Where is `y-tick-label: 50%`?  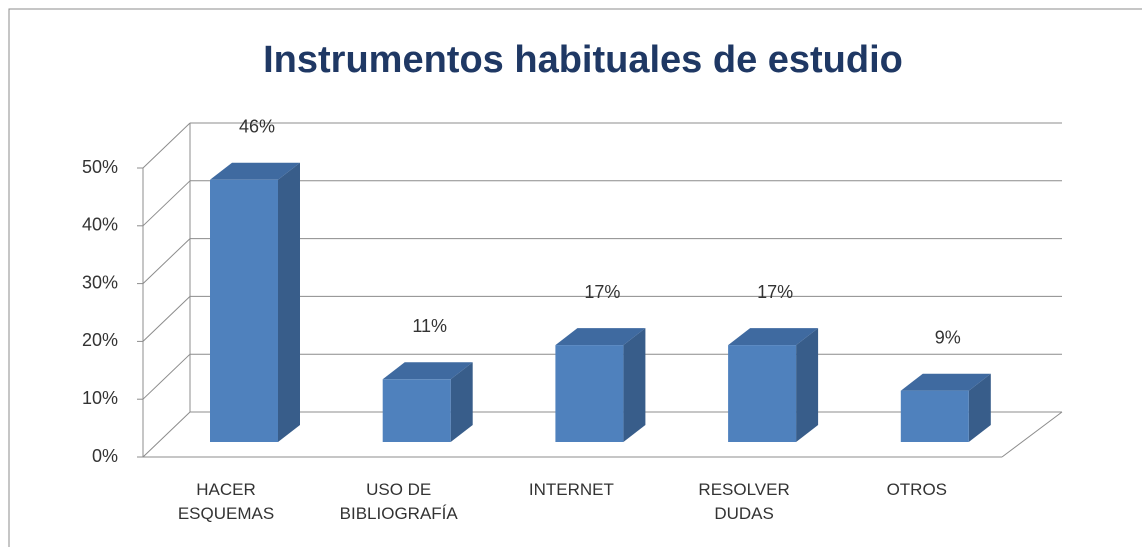 y-tick-label: 50% is located at coordinates (100, 167).